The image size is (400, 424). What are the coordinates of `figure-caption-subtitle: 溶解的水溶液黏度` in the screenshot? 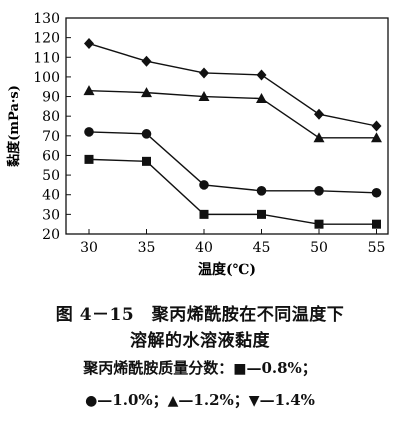 It's located at (200, 341).